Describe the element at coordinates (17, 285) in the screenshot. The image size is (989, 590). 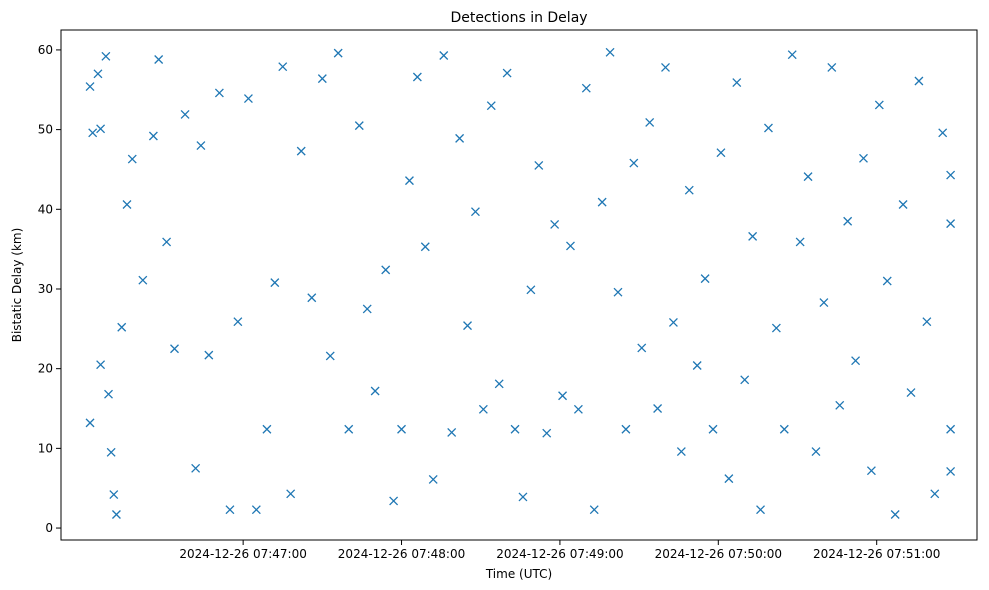
I see `y-axis-label: Bistatic Delay (km)` at that location.